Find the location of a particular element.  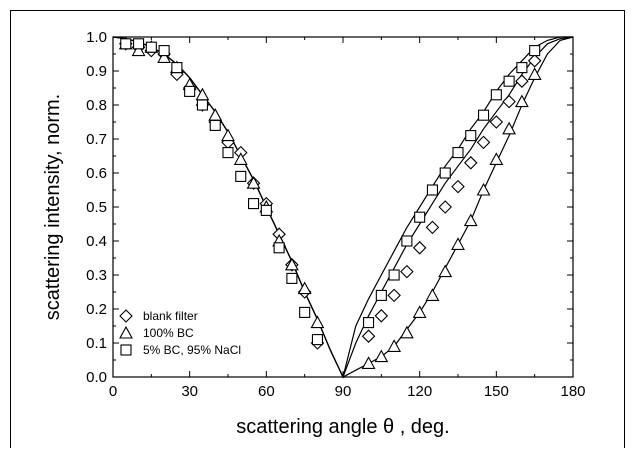

x-tick-label: 0 is located at coordinates (113, 391).